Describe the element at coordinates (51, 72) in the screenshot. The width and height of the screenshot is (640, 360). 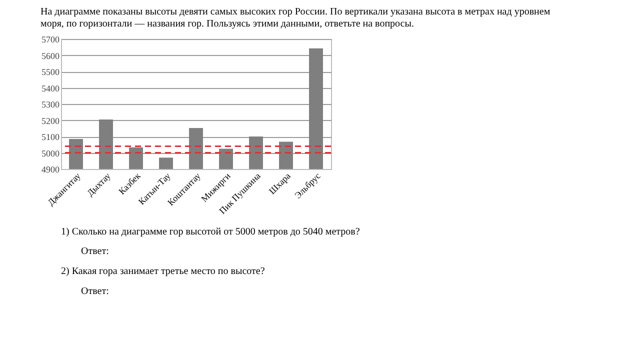
I see `y-tick-label: 5500` at that location.